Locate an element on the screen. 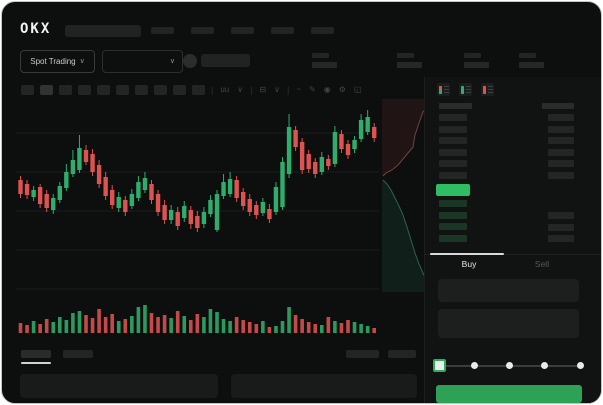 Image resolution: width=603 pixels, height=405 pixels. okx-logo: OKX is located at coordinates (36, 29).